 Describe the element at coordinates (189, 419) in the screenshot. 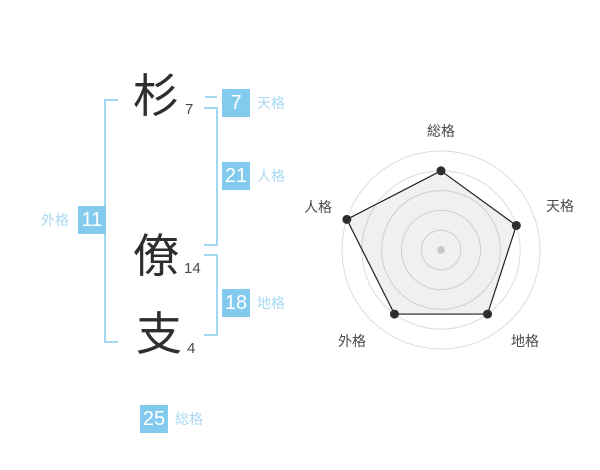

I see `soukaku-label: 総格` at that location.